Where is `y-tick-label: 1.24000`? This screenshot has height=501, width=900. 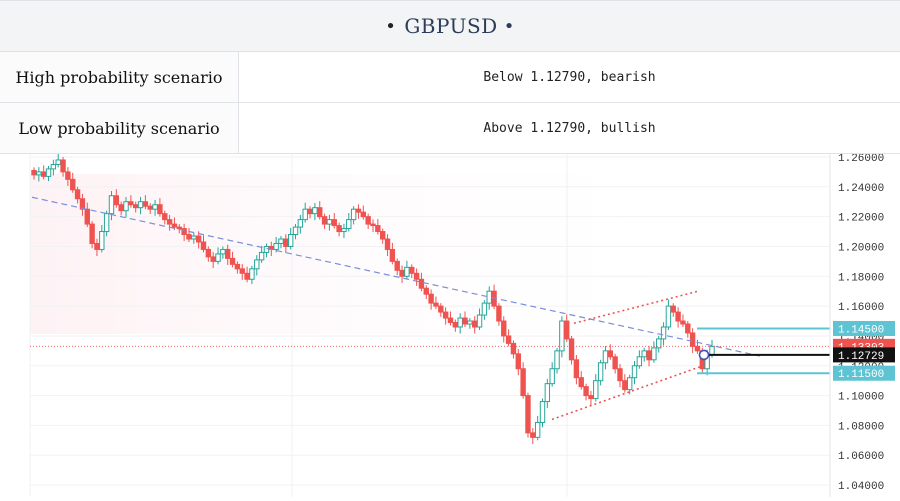
y-tick-label: 1.24000 is located at coordinates (861, 189).